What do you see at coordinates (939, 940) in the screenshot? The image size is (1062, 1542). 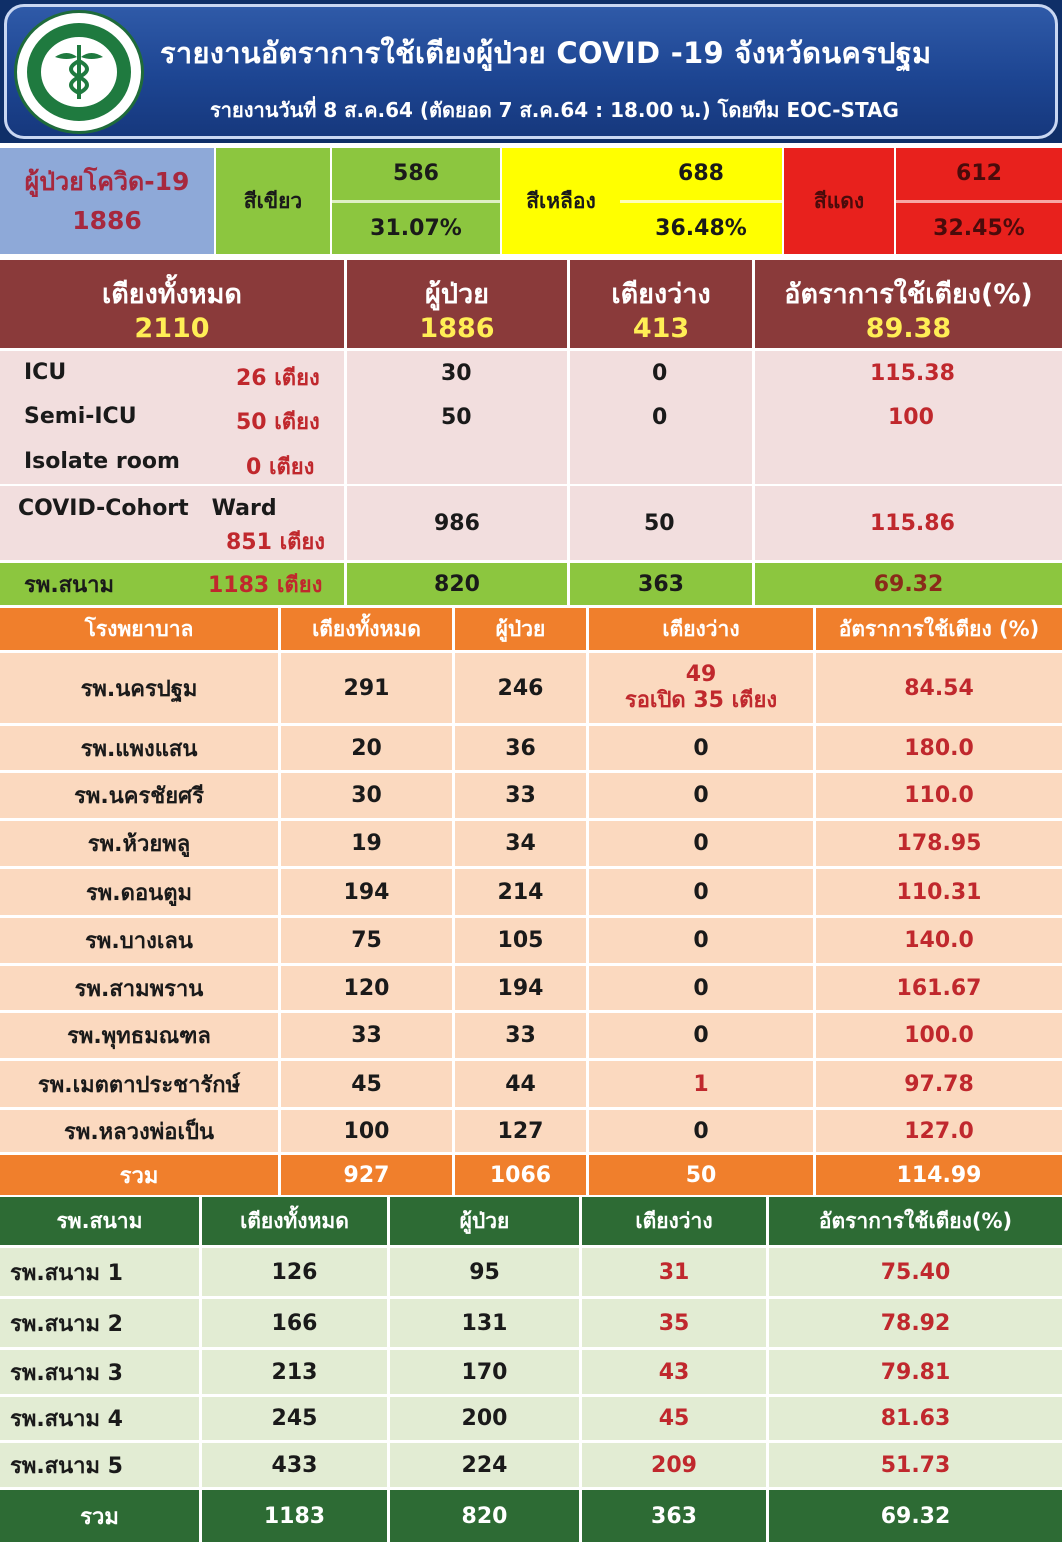 I see `hospital-cell-rate: 140.0` at bounding box center [939, 940].